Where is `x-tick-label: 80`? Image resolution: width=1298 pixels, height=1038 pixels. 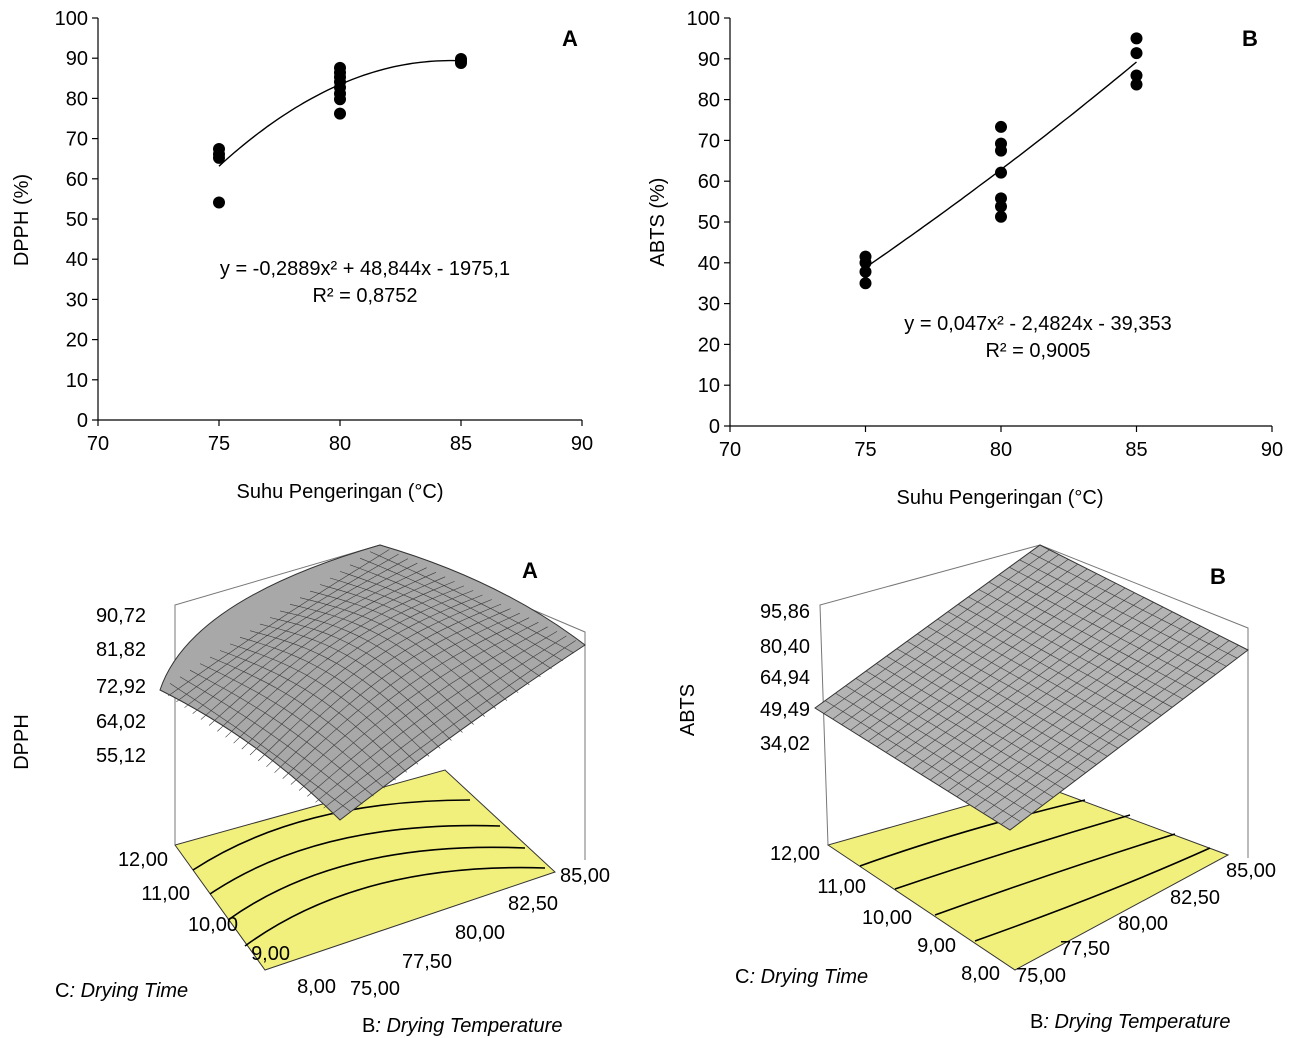
x-tick-label: 80 is located at coordinates (1001, 450).